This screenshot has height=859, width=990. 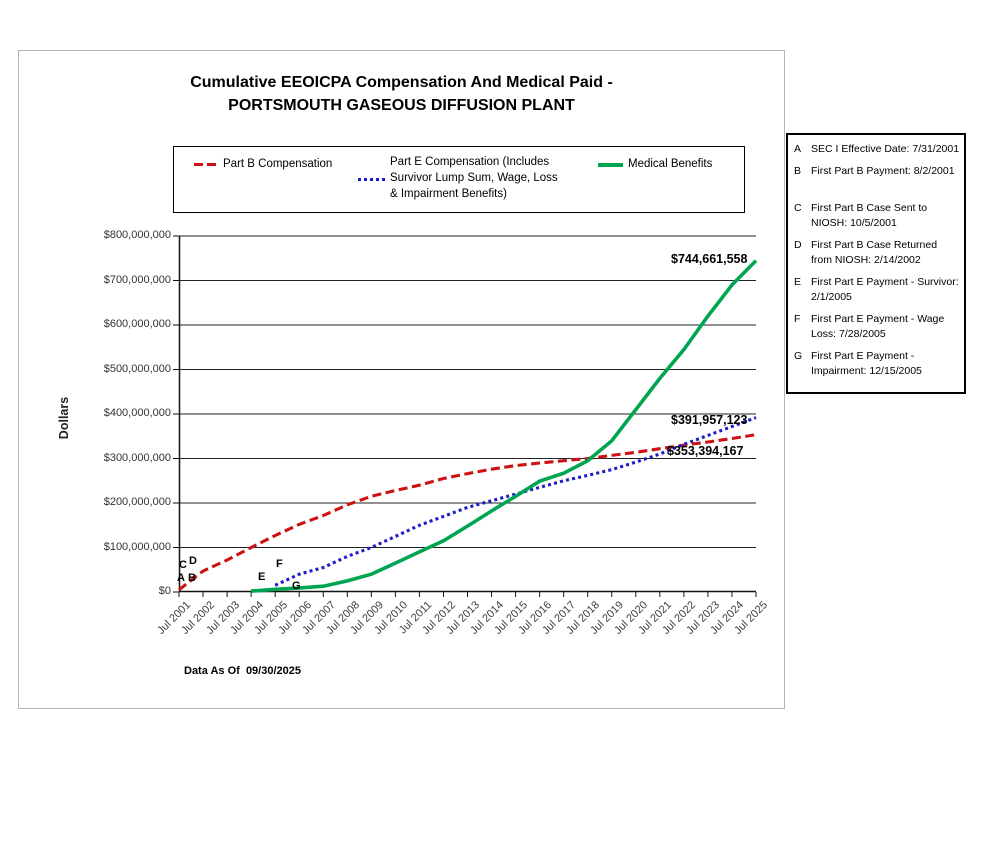 What do you see at coordinates (246, 618) in the screenshot?
I see `x-tick-label: Jul 2004` at bounding box center [246, 618].